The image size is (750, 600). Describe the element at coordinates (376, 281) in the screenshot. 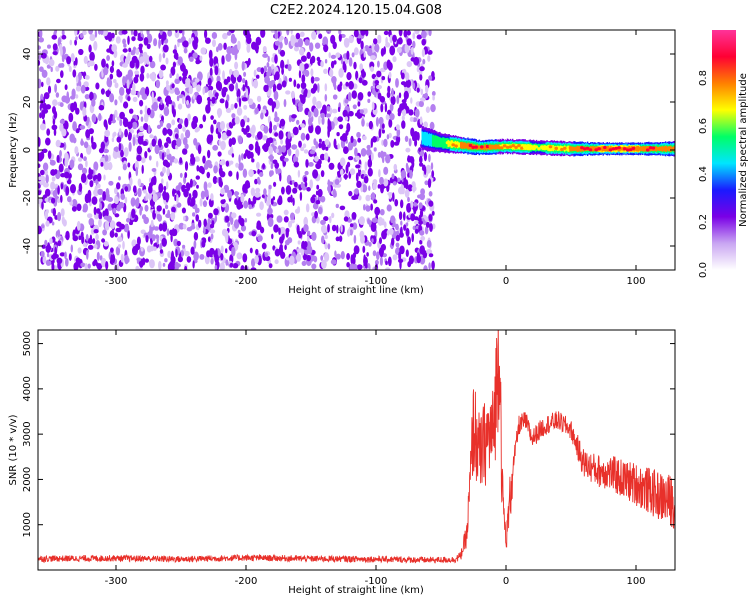

I see `x-tick-label: -100` at that location.